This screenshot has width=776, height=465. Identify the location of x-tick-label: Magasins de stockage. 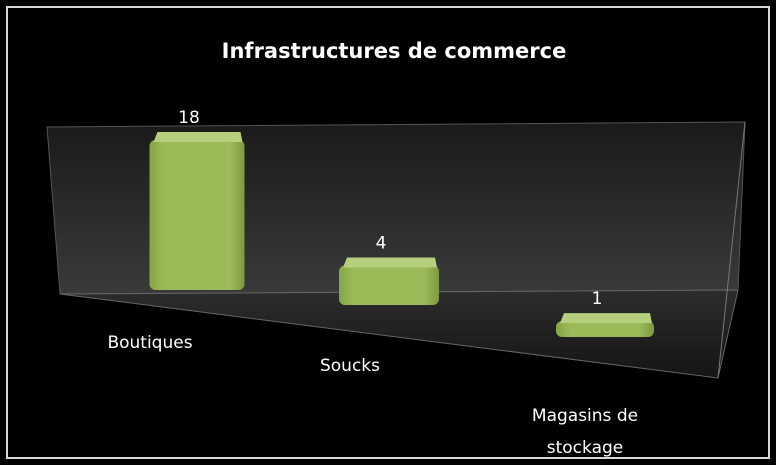
(585, 432).